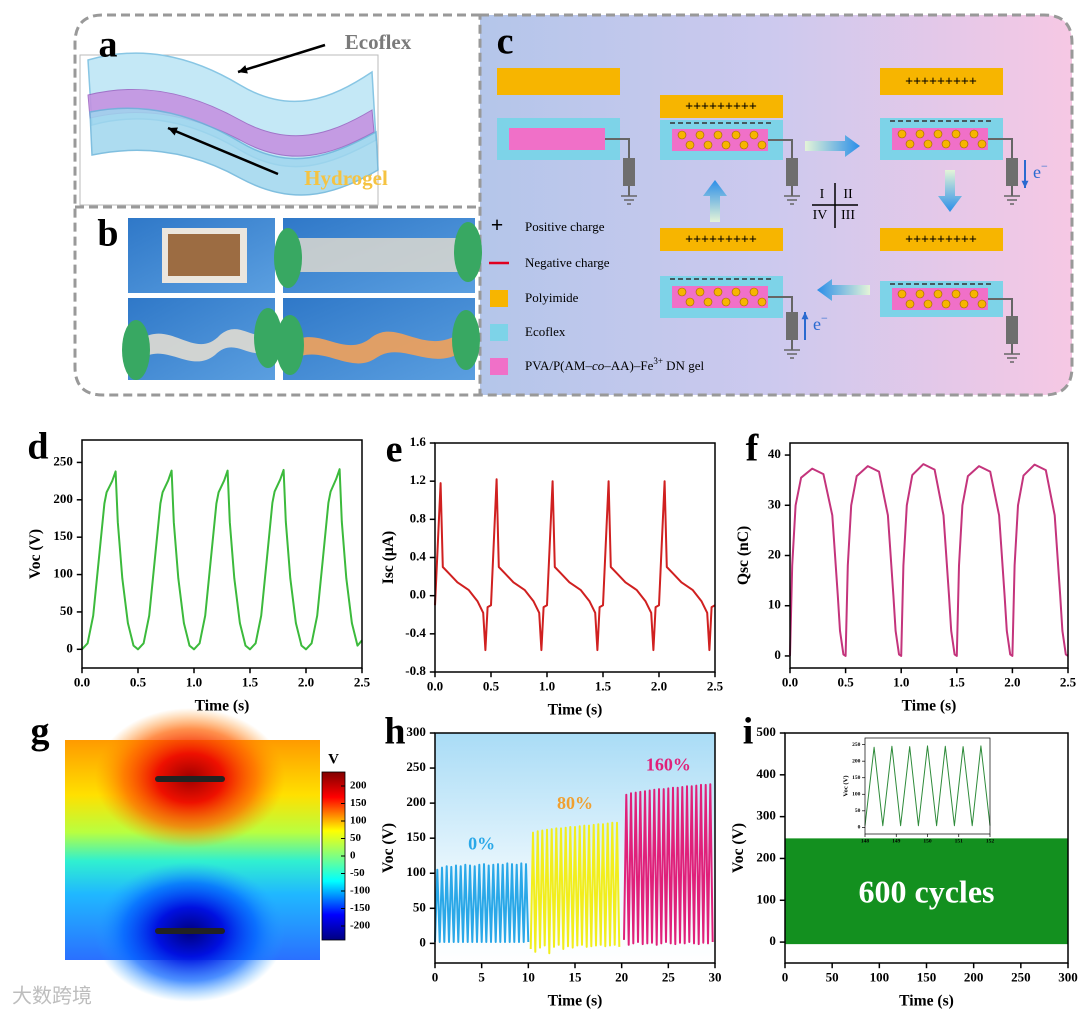  Describe the element at coordinates (743, 555) in the screenshot. I see `y-axis-title: Qsc (nC)` at that location.